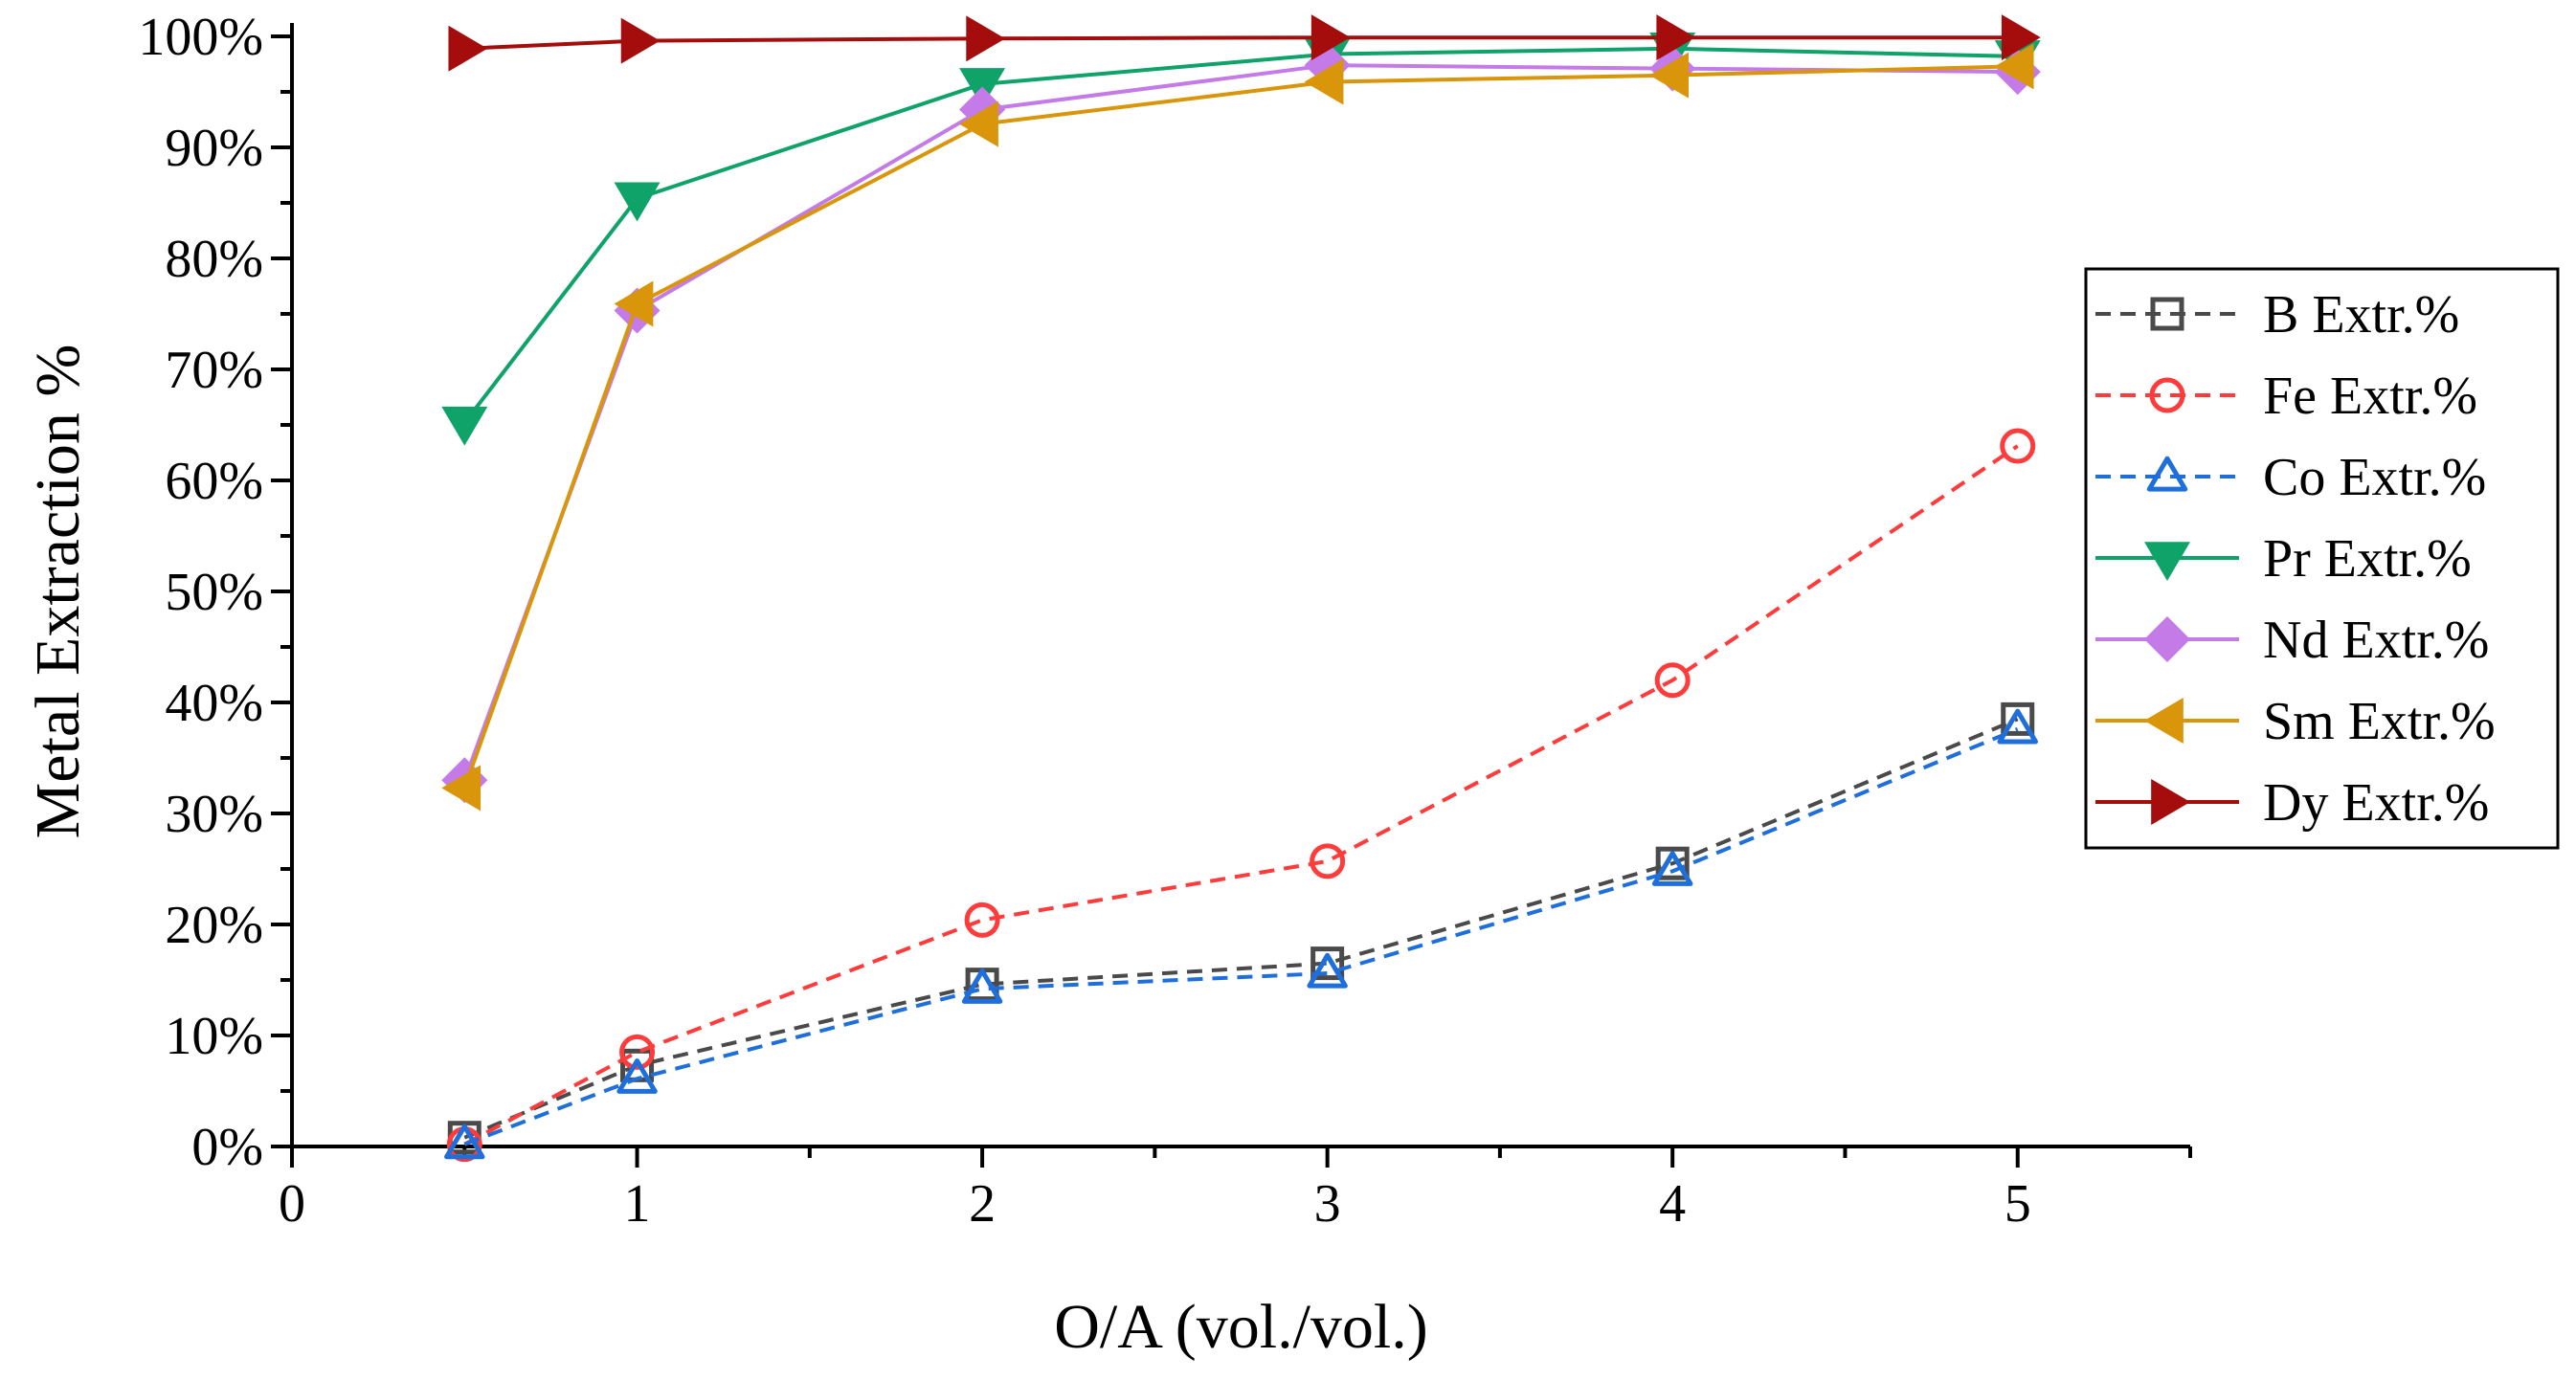  What do you see at coordinates (2380, 722) in the screenshot?
I see `legend-label: Sm Extr.%` at bounding box center [2380, 722].